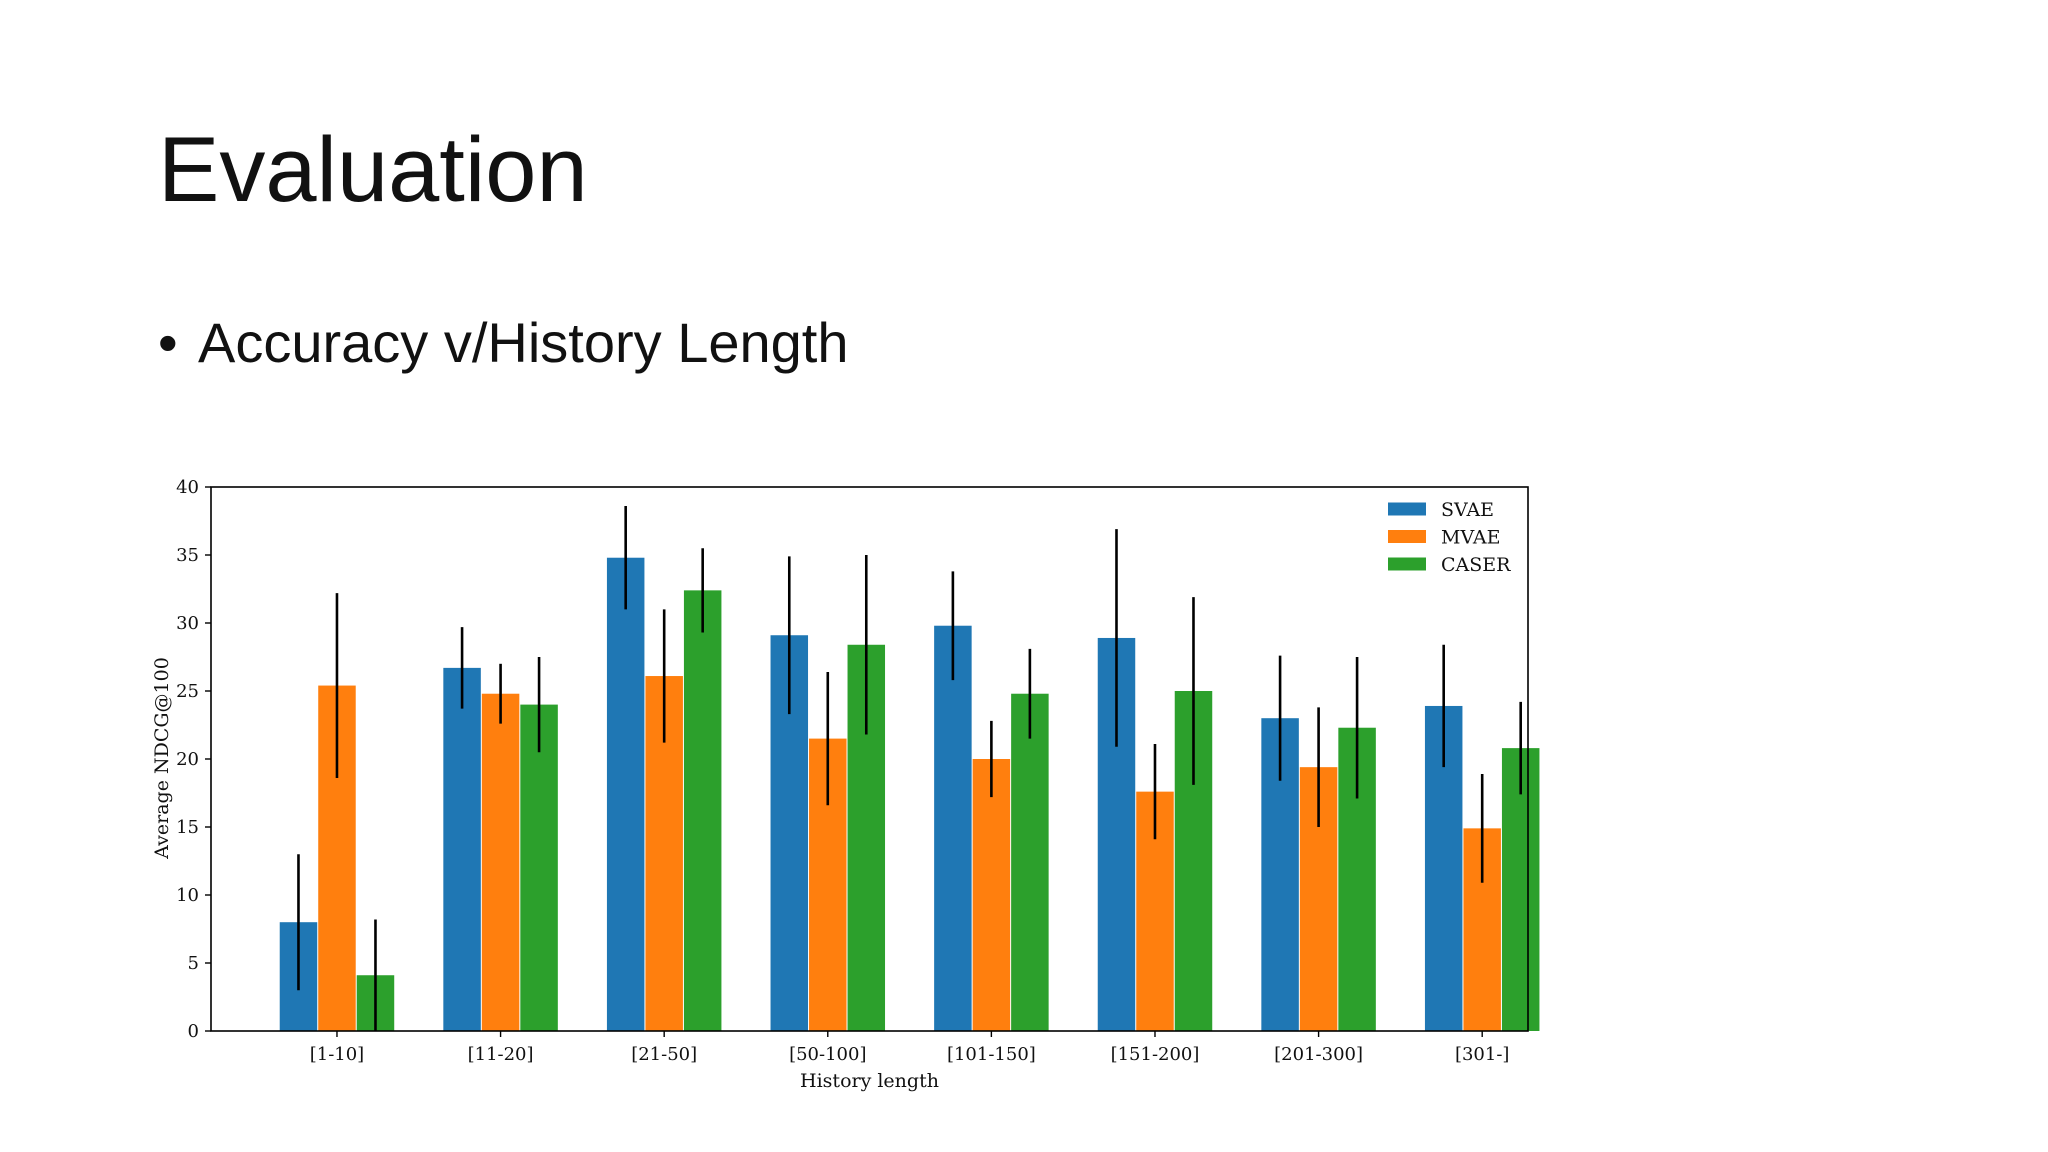 The width and height of the screenshot is (2048, 1152). What do you see at coordinates (1318, 1054) in the screenshot?
I see `x-tick-label: [201-300]` at bounding box center [1318, 1054].